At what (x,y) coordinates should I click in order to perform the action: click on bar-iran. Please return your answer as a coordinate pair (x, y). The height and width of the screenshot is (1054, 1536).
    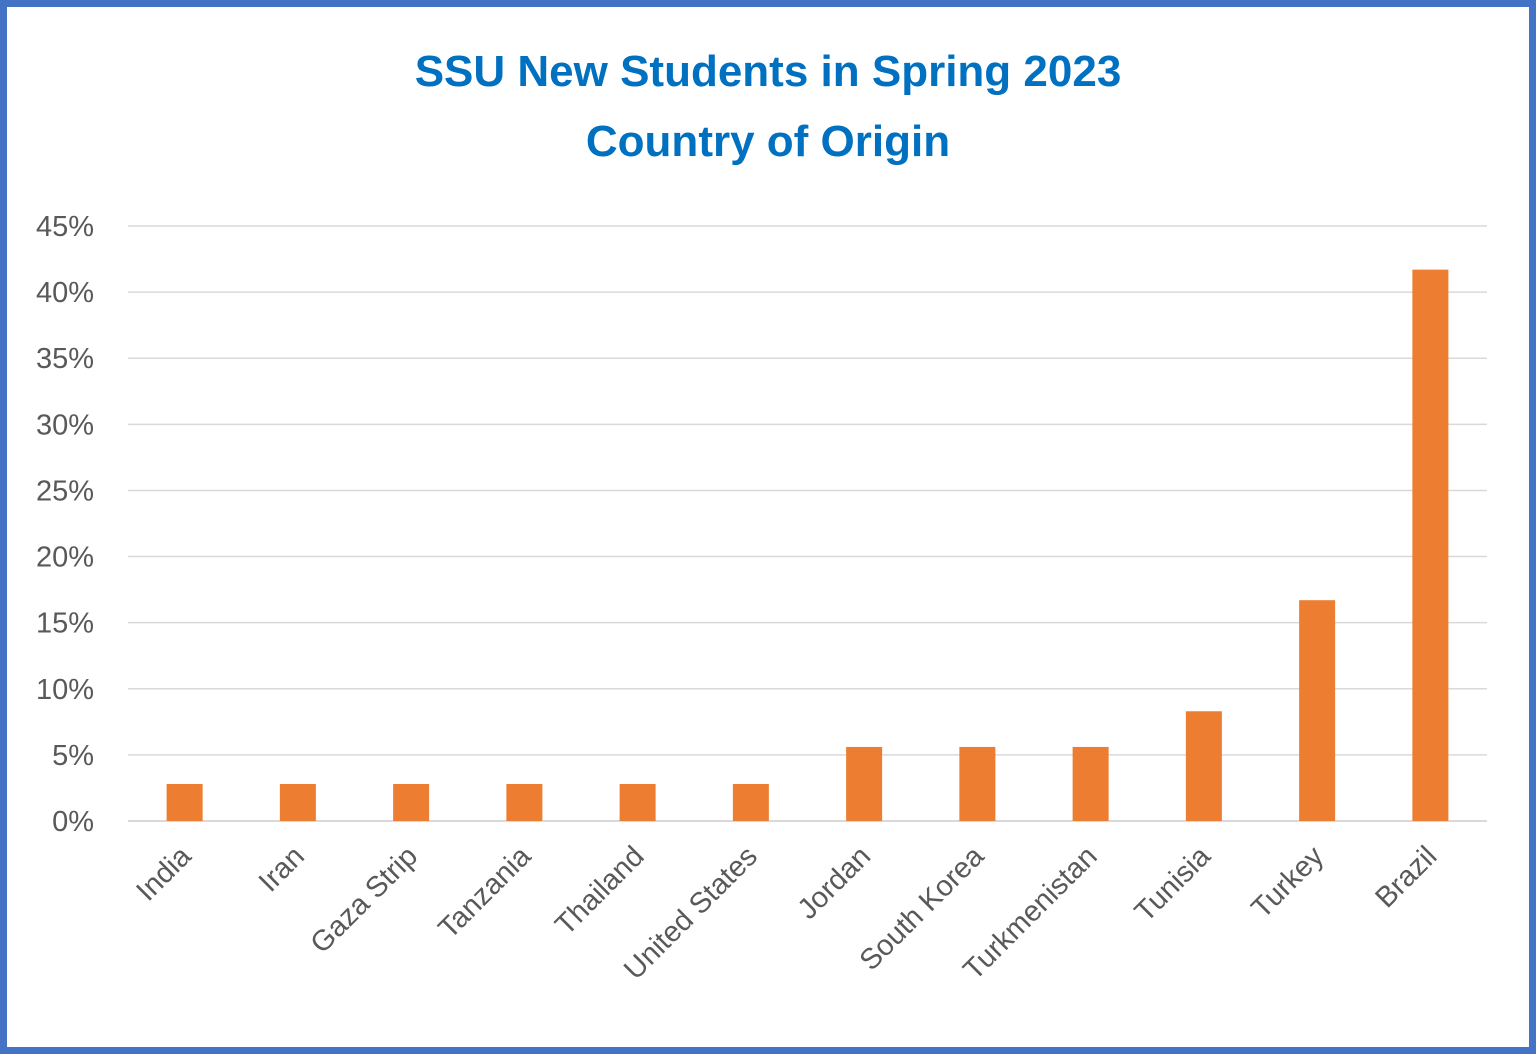
    Looking at the image, I should click on (297, 802).